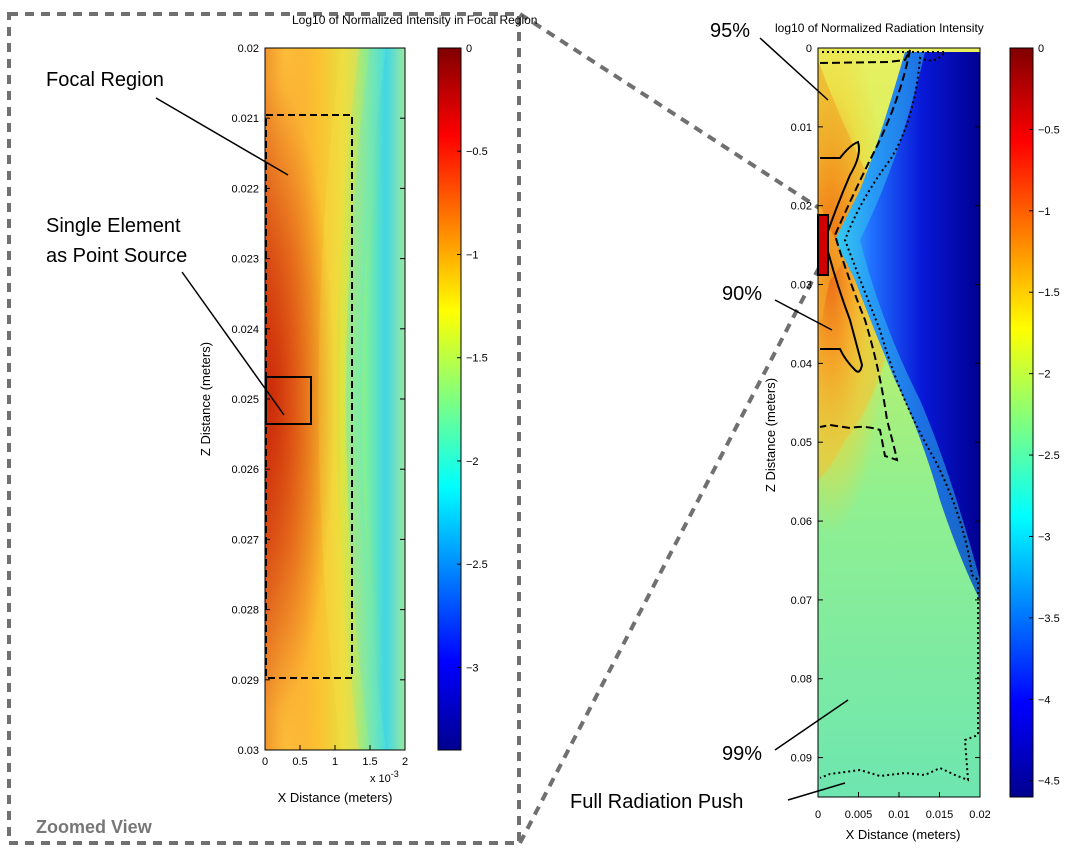 This screenshot has width=1065, height=857. I want to click on left-colorbar-ticks: 0 −0.5 −1 −1.5 −2 −2.5 −3, so click(472, 358).